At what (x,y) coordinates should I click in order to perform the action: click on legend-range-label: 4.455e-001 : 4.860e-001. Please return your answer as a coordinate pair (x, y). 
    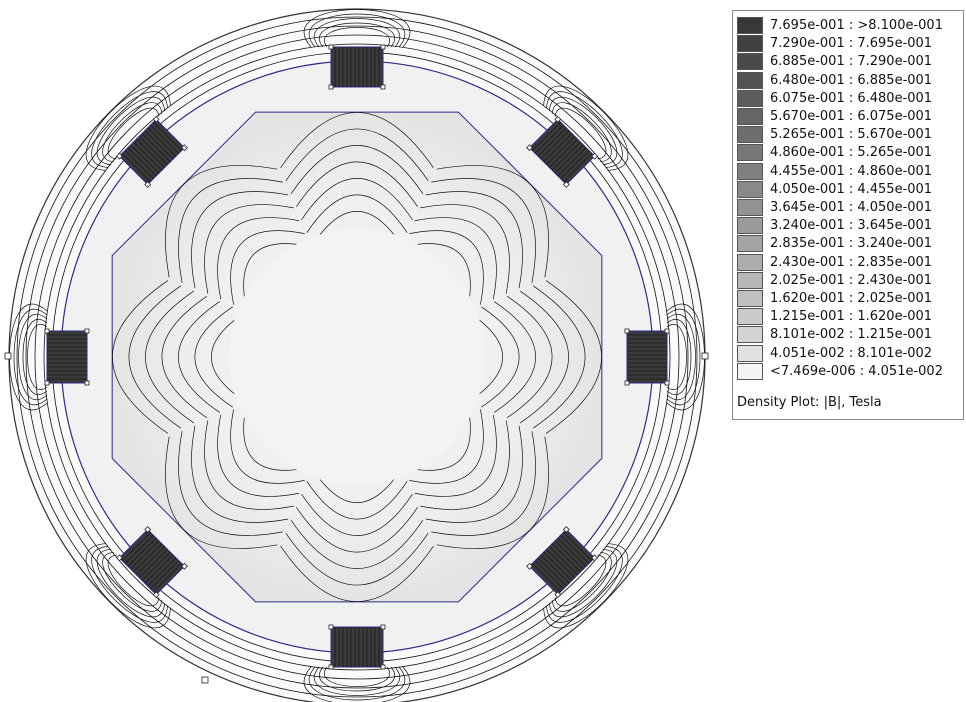
    Looking at the image, I should click on (851, 171).